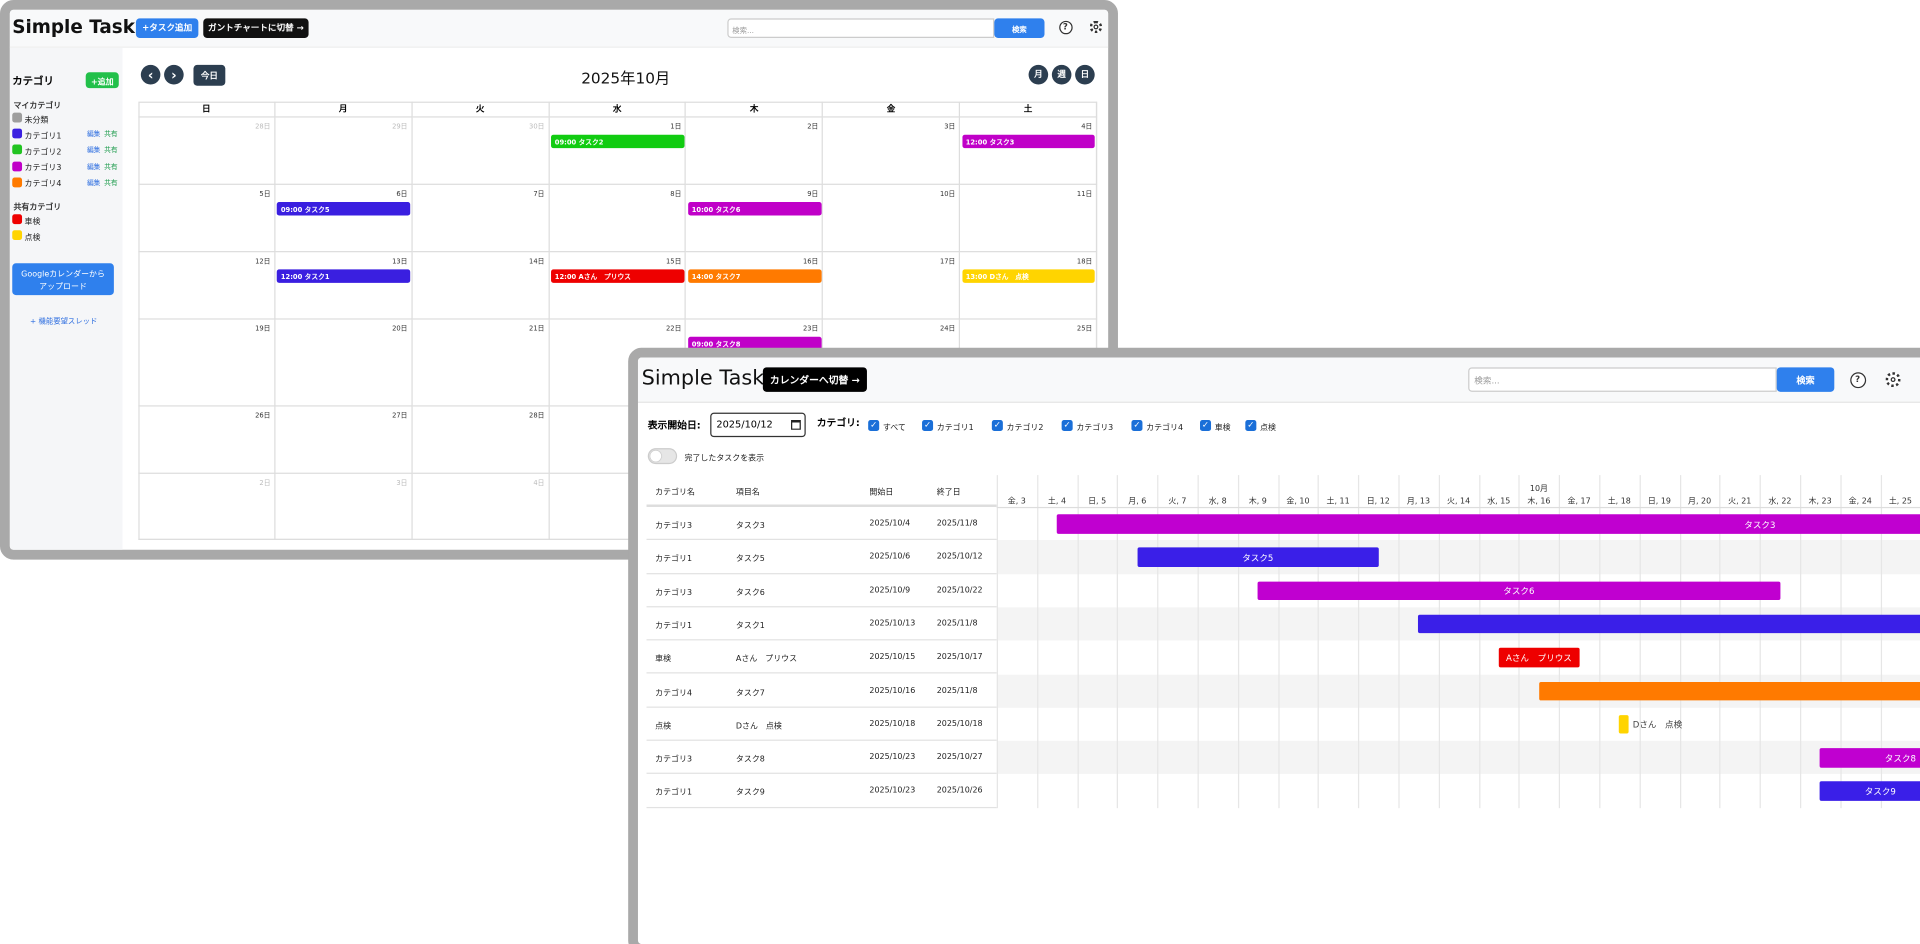  I want to click on calendar-event: 09:00 タスク5, so click(344, 208).